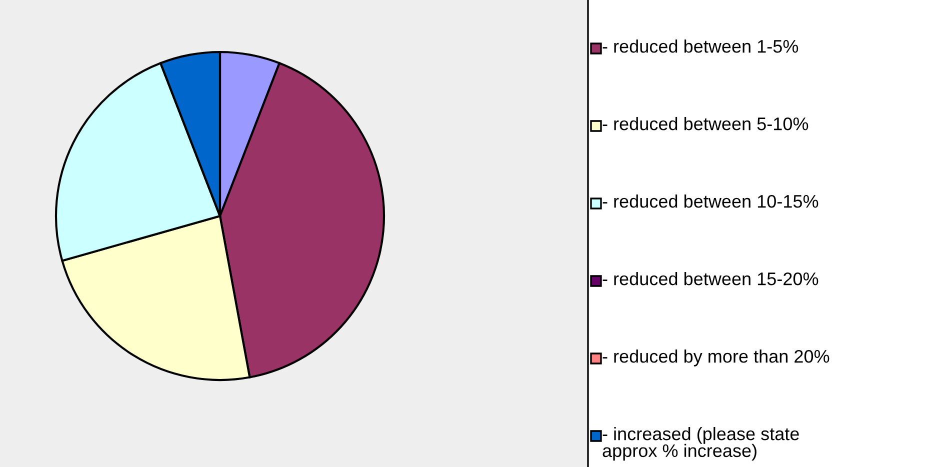  Describe the element at coordinates (710, 279) in the screenshot. I see `legend-label: - reduced between 15-20%` at that location.